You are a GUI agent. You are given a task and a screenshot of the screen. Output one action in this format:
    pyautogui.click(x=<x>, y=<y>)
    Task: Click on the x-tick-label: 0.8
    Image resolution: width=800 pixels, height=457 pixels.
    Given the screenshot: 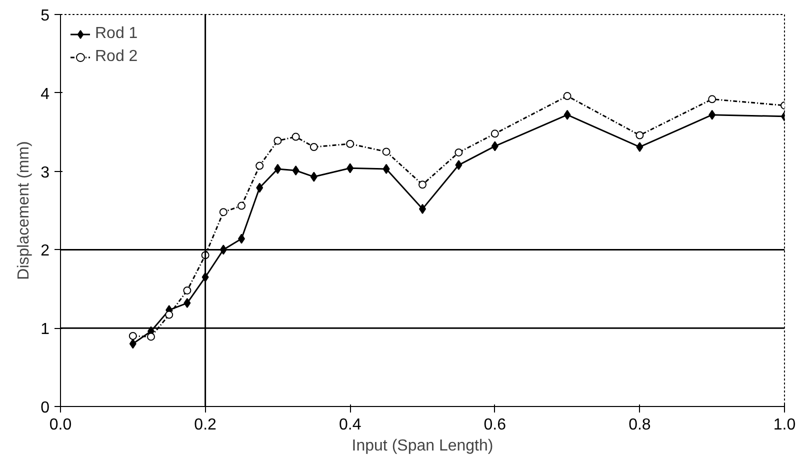 What is the action you would take?
    pyautogui.click(x=639, y=425)
    